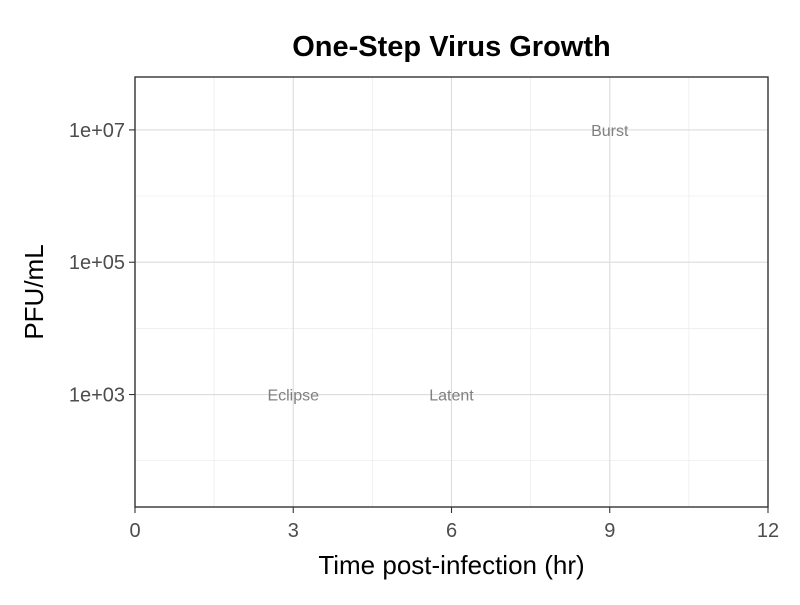 The width and height of the screenshot is (800, 605). I want to click on y-axis-title: PFU/mL, so click(34, 291).